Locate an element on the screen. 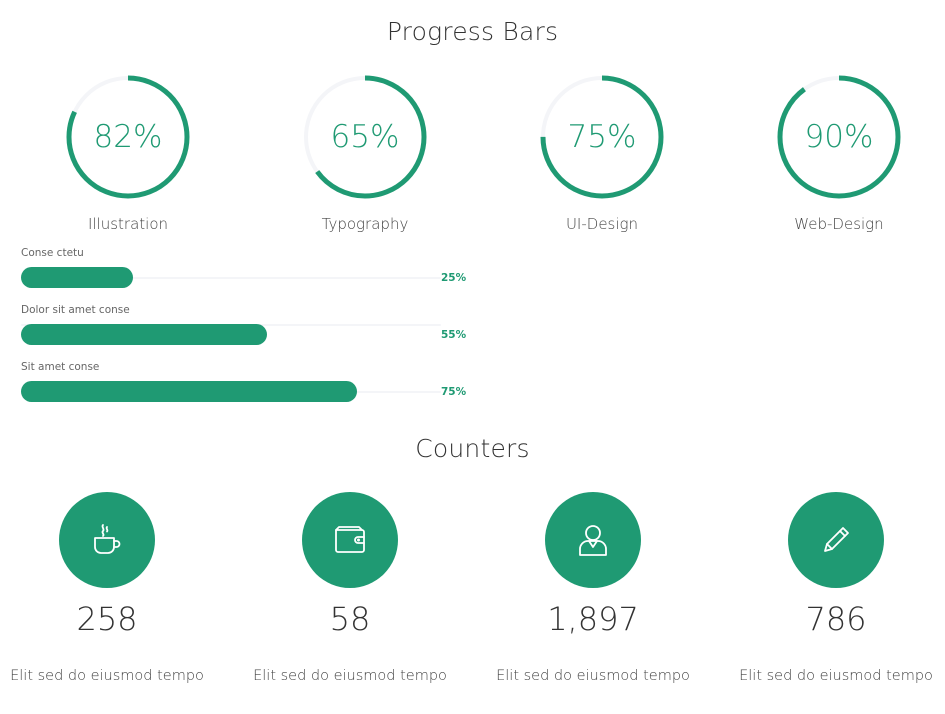 The width and height of the screenshot is (945, 714). ring-label: Web-Design is located at coordinates (839, 224).